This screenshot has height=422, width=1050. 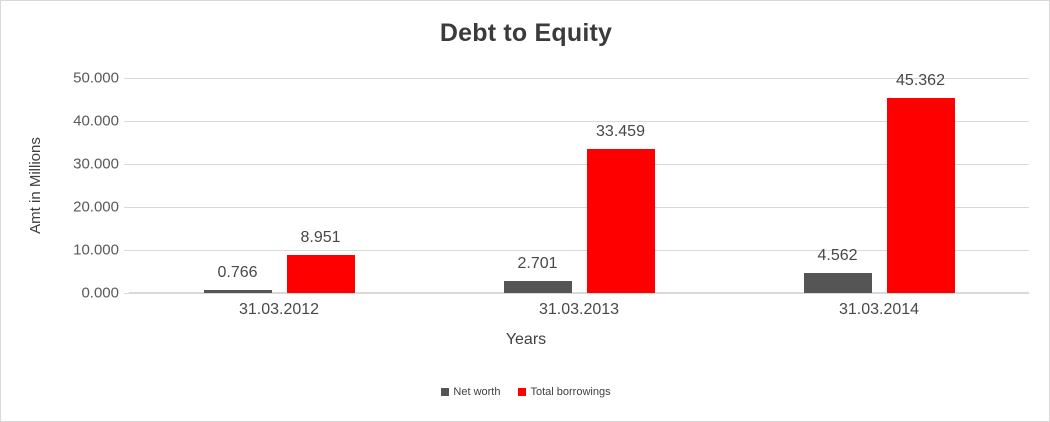 What do you see at coordinates (96, 121) in the screenshot?
I see `y-axis-tick-label: 40.000` at bounding box center [96, 121].